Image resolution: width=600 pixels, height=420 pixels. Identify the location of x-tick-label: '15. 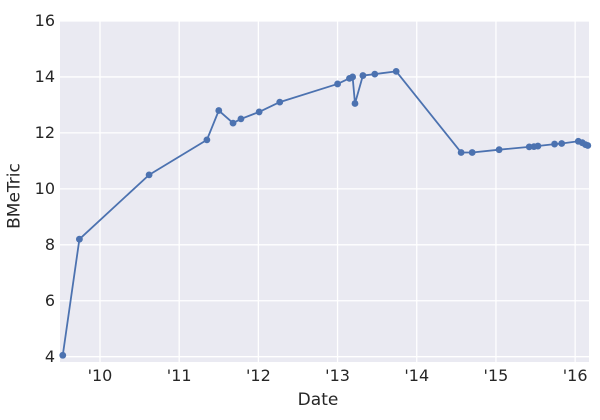
(496, 375).